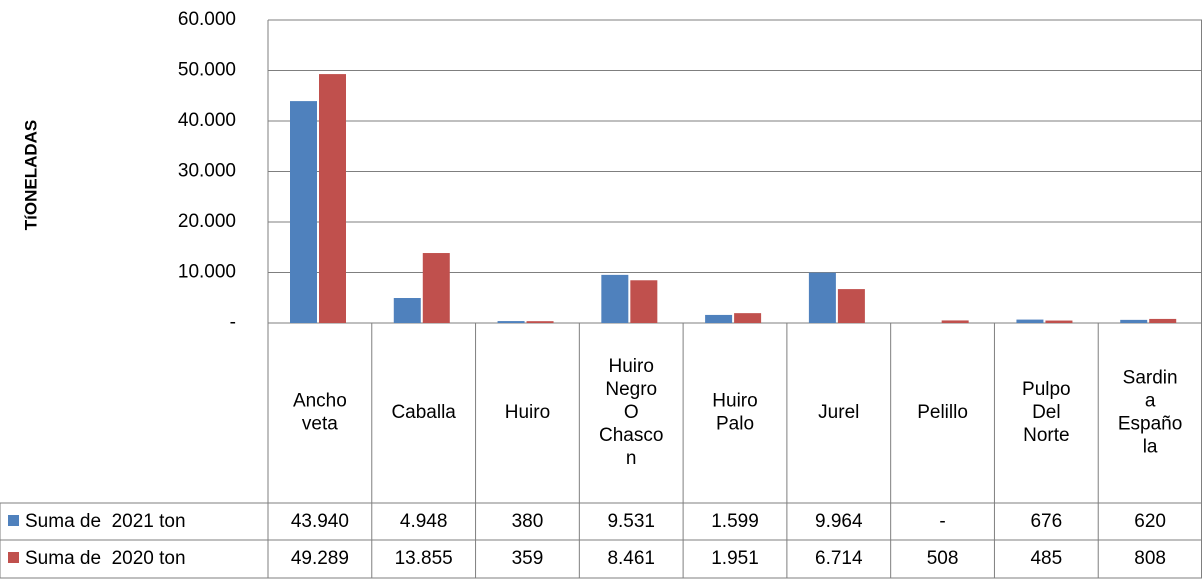  I want to click on data-table-value: 13.855, so click(424, 558).